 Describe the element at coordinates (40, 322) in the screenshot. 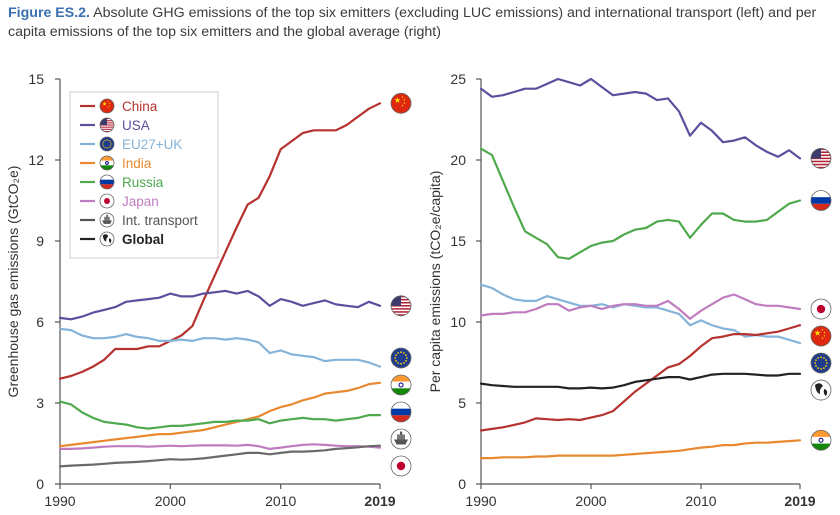

I see `y-tick-label: 6` at that location.